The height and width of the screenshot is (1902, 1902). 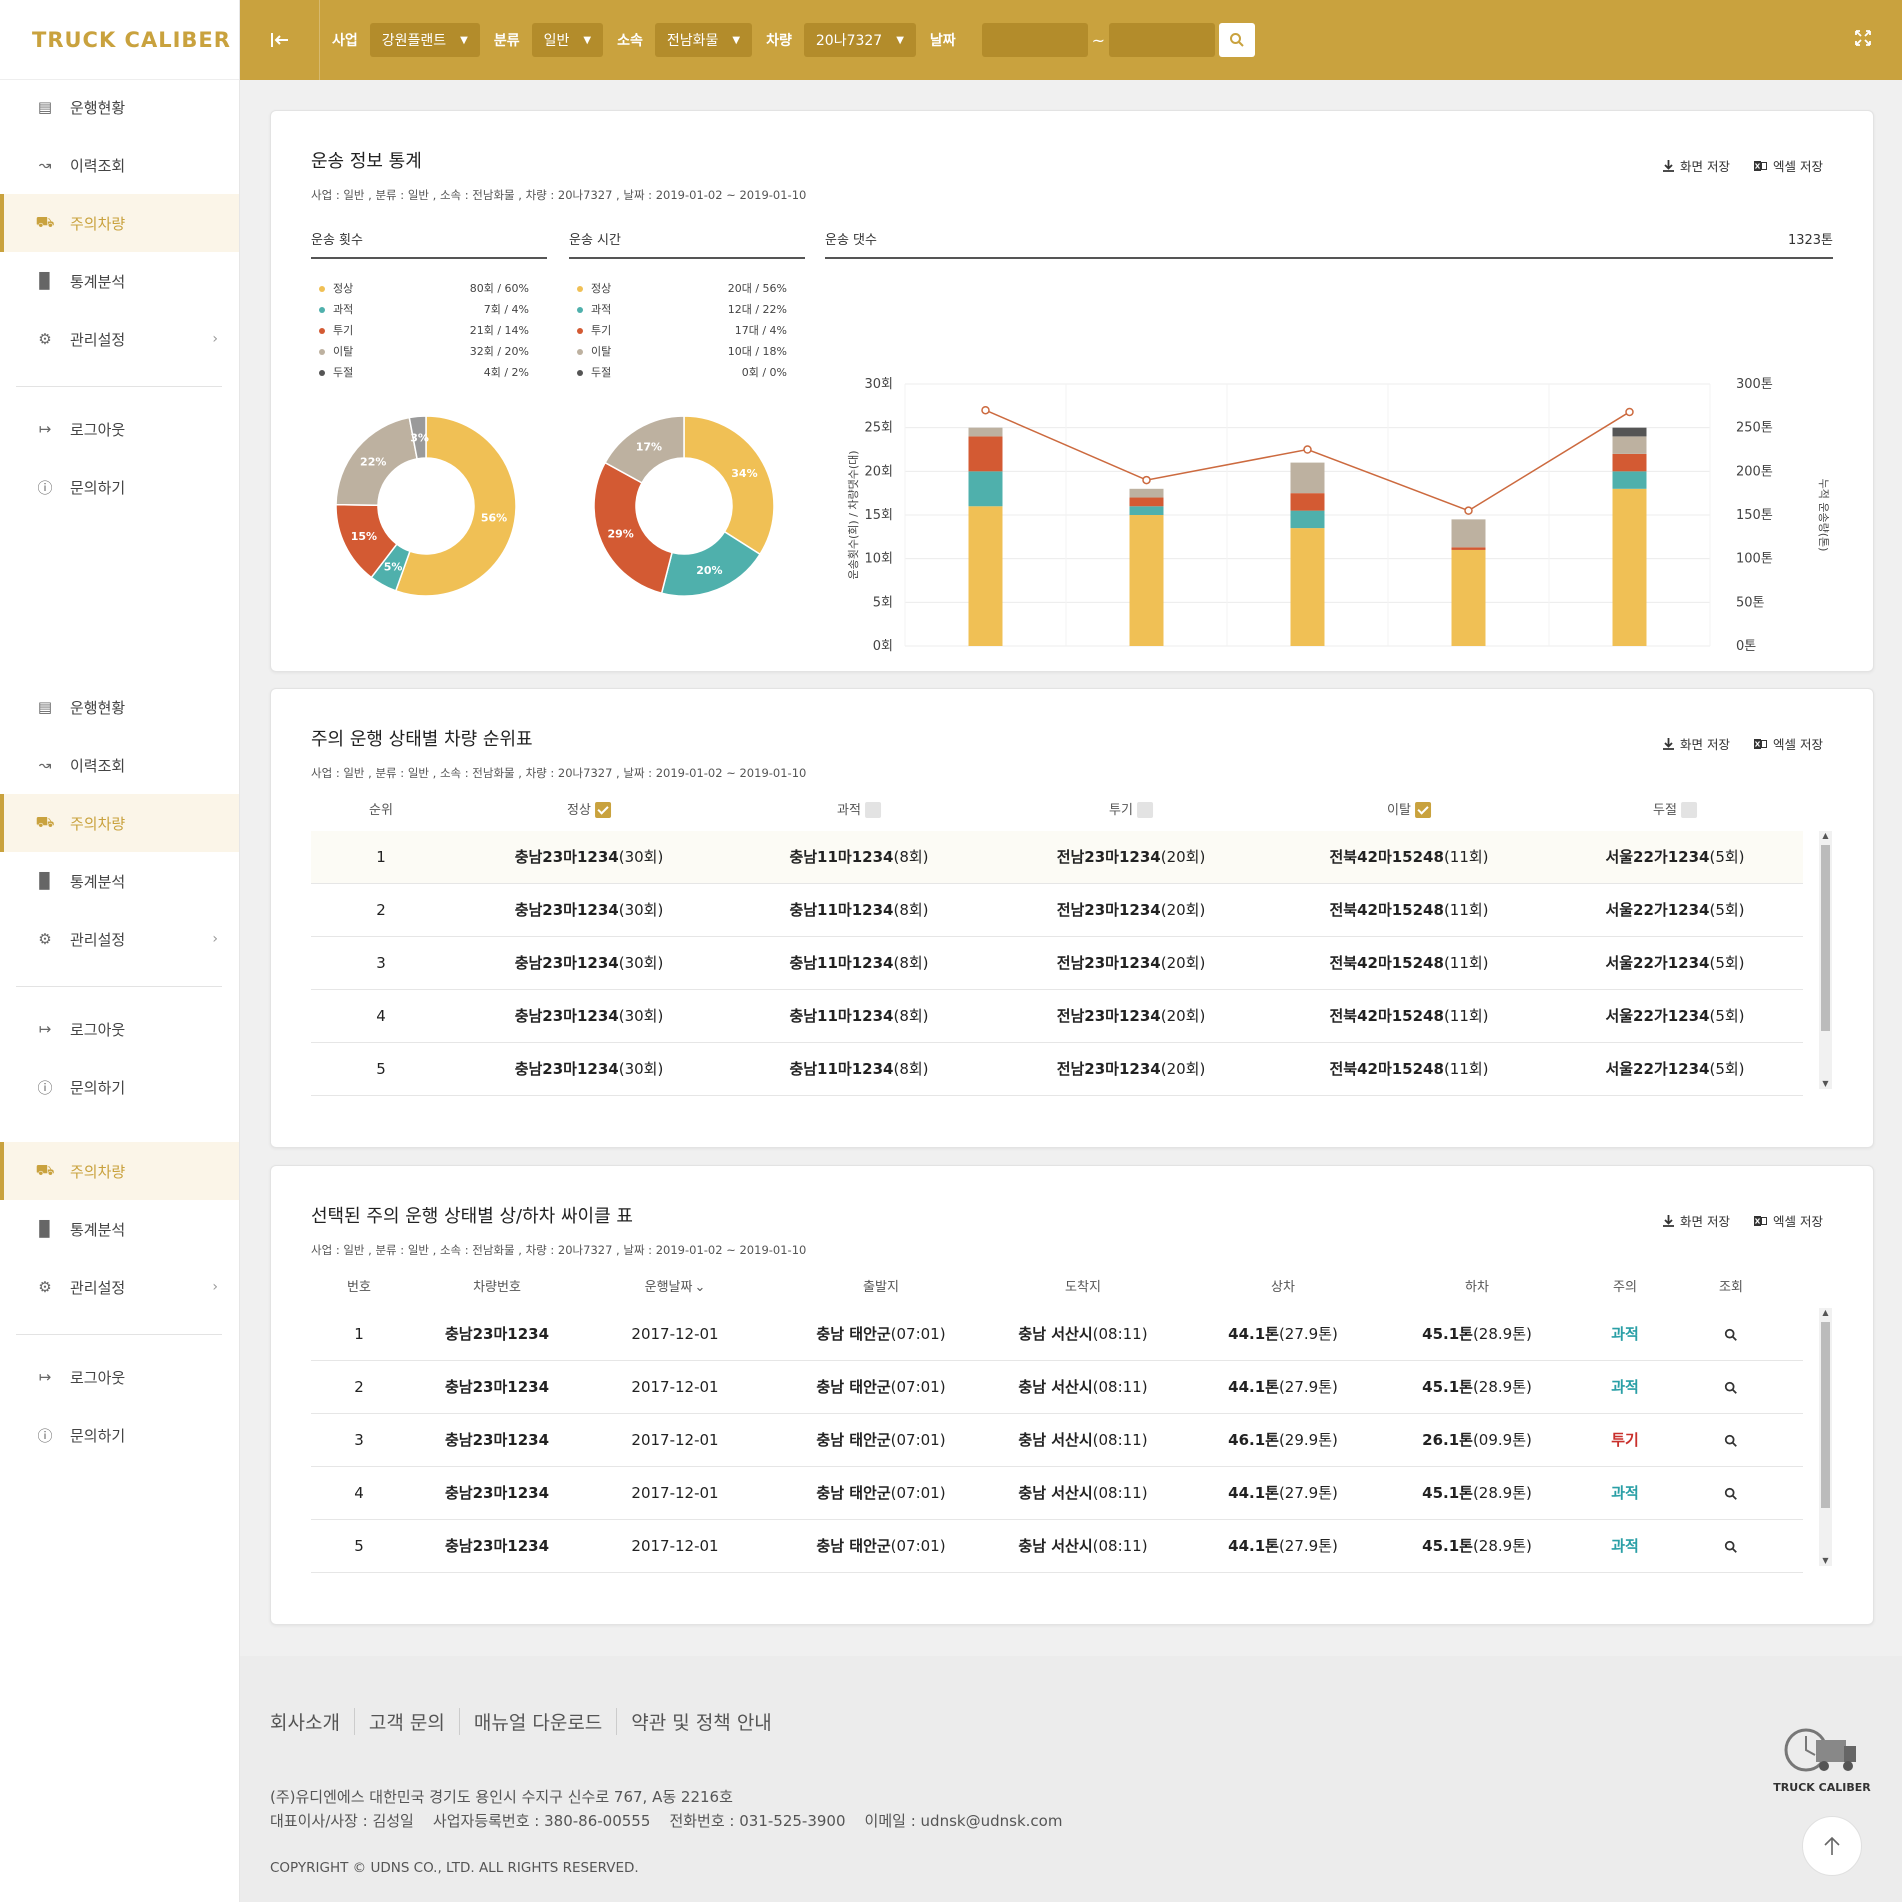 I want to click on business-select: 강원플랜트 ▼, so click(x=424, y=40).